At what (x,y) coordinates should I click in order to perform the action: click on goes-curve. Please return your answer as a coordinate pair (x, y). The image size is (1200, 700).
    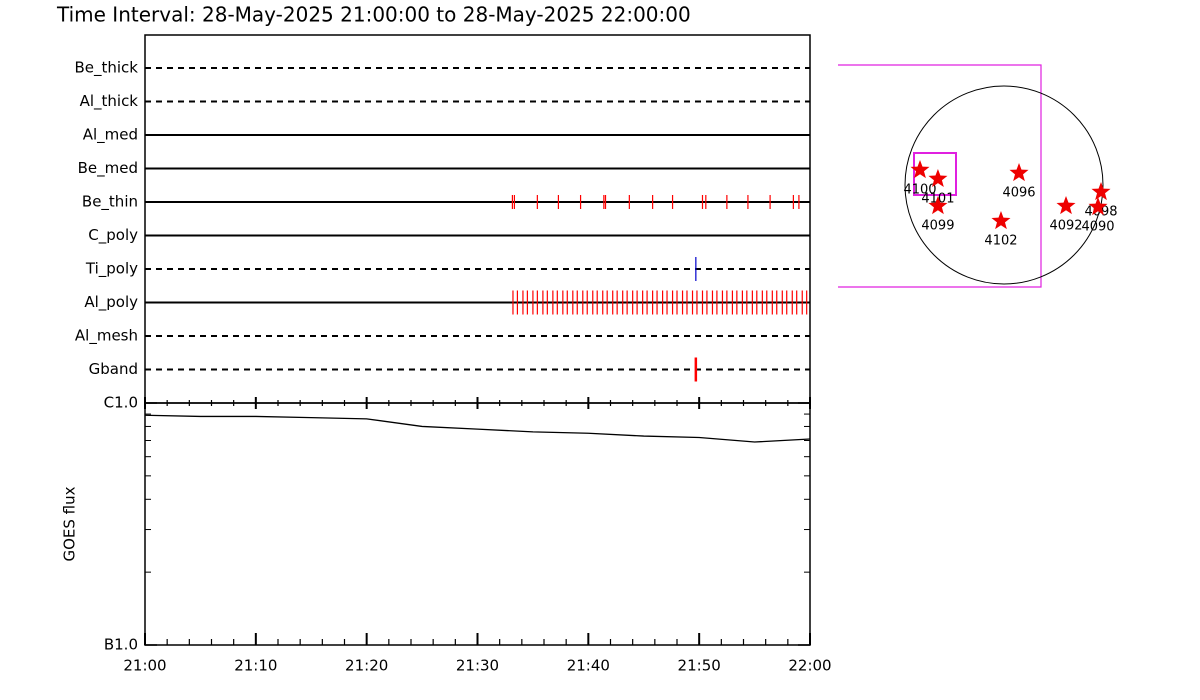
    Looking at the image, I should click on (477, 428).